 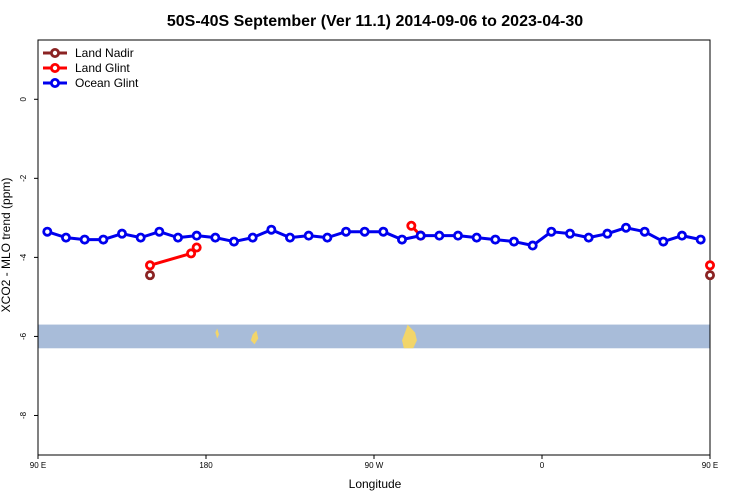 What do you see at coordinates (102, 68) in the screenshot?
I see `legend-label: Land Glint` at bounding box center [102, 68].